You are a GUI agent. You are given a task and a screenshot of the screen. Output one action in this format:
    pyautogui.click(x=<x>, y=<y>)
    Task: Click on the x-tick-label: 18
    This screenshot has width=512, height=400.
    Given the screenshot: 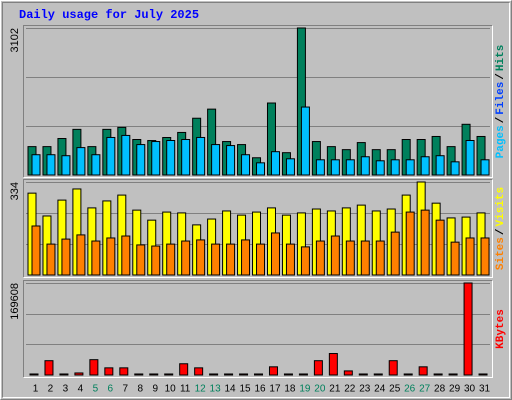 What is the action you would take?
    pyautogui.click(x=290, y=389)
    